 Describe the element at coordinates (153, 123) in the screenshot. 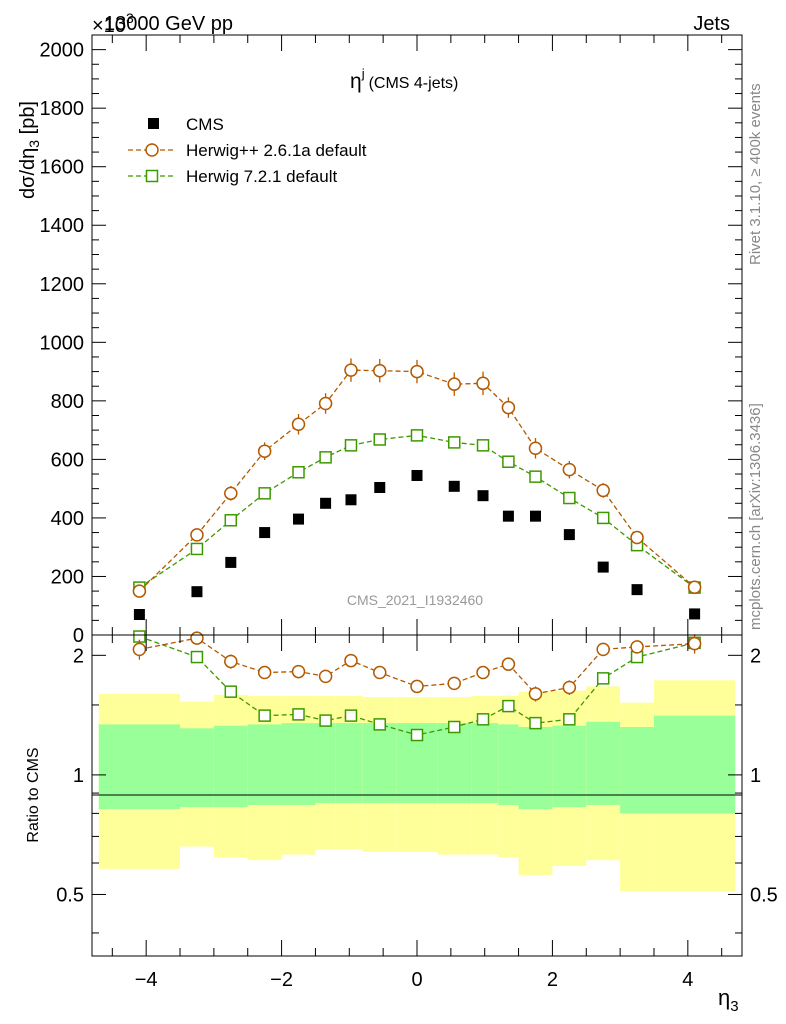

I see `legend-marker-cms` at that location.